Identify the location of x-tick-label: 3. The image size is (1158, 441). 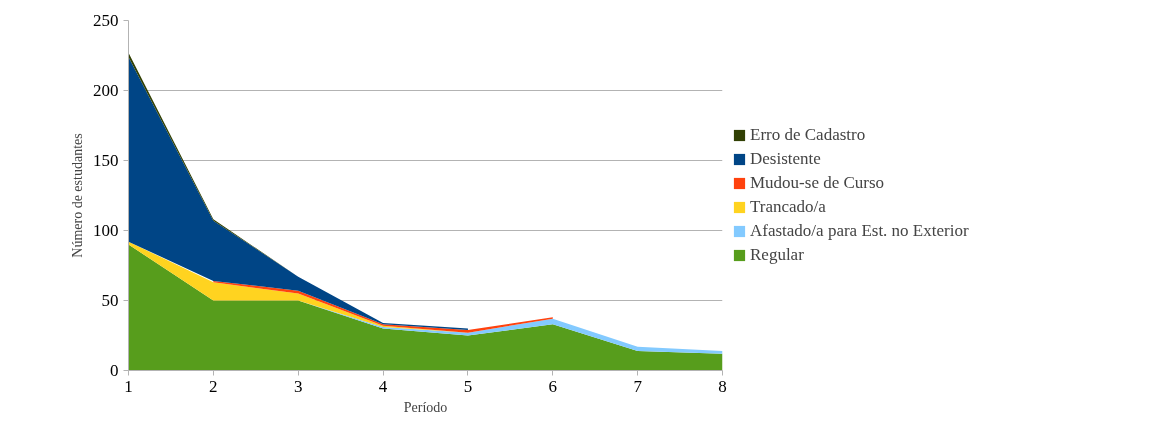
(298, 386).